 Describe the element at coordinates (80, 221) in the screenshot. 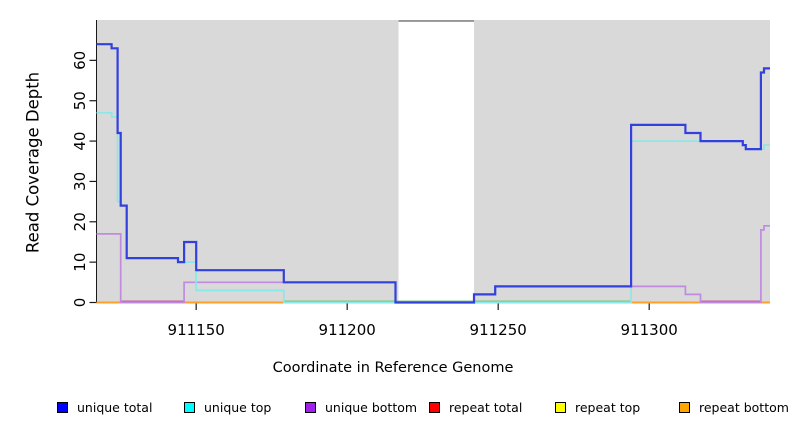

I see `y-tick-label: 20` at that location.